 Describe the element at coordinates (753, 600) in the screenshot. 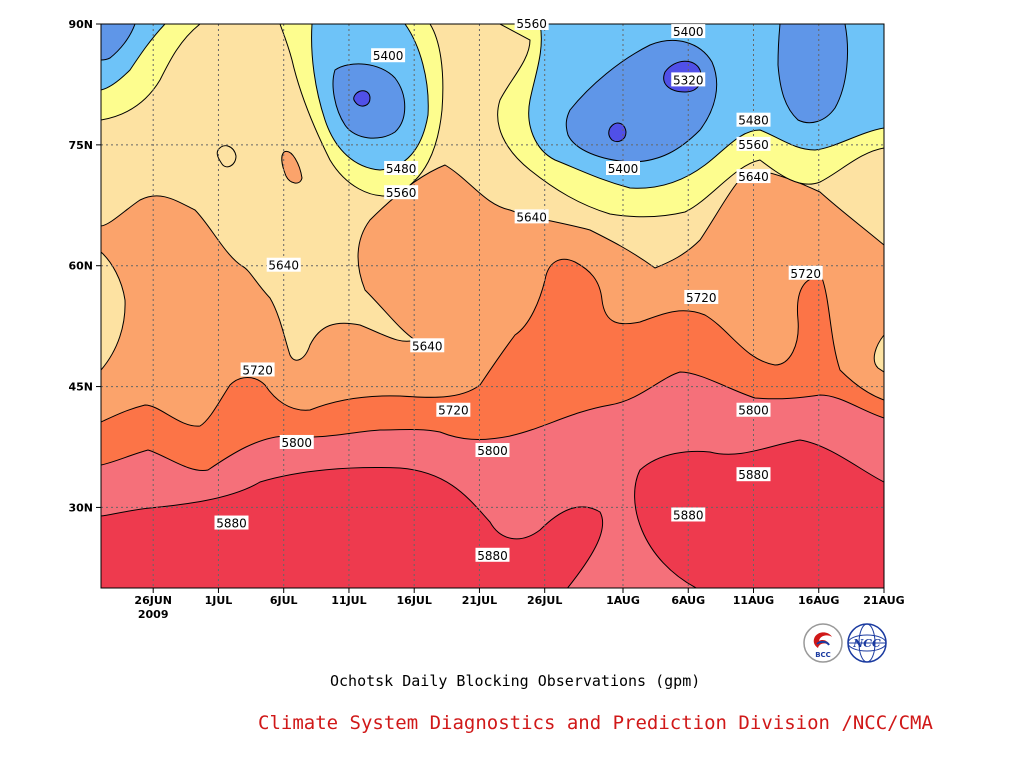

I see `x-tick-label: 11AUG` at that location.